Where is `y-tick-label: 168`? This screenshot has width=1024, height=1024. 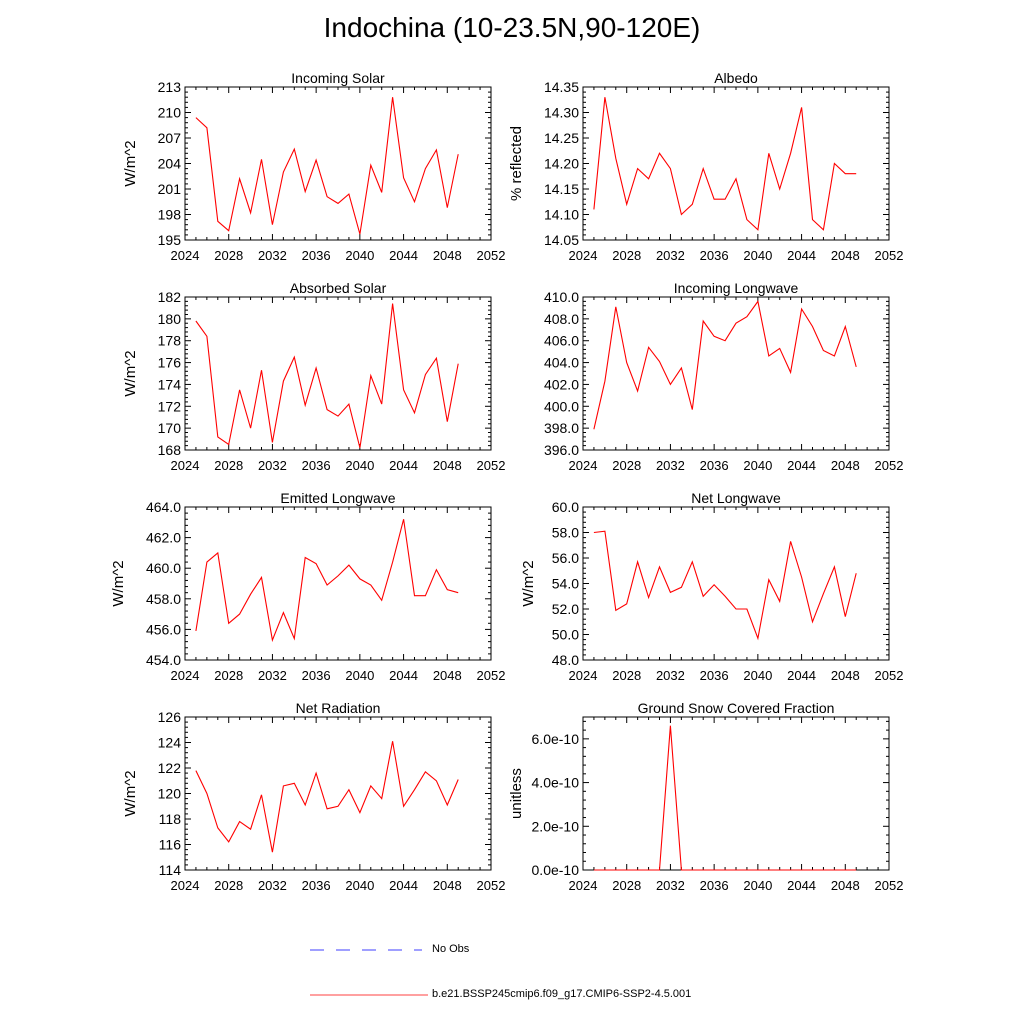 y-tick-label: 168 is located at coordinates (170, 450).